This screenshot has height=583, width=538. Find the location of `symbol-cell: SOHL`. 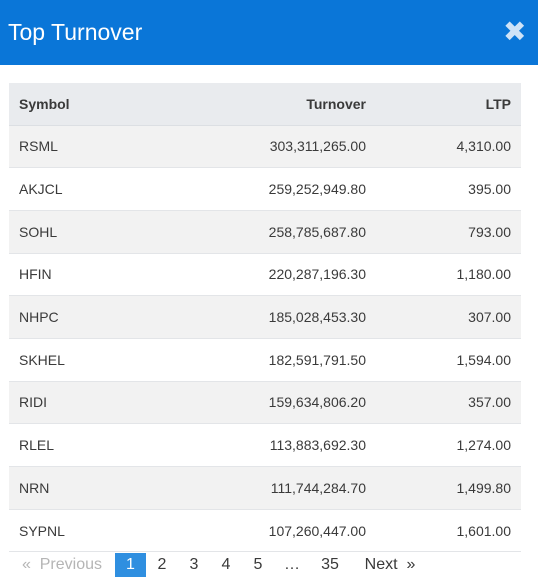

symbol-cell: SOHL is located at coordinates (74, 232).